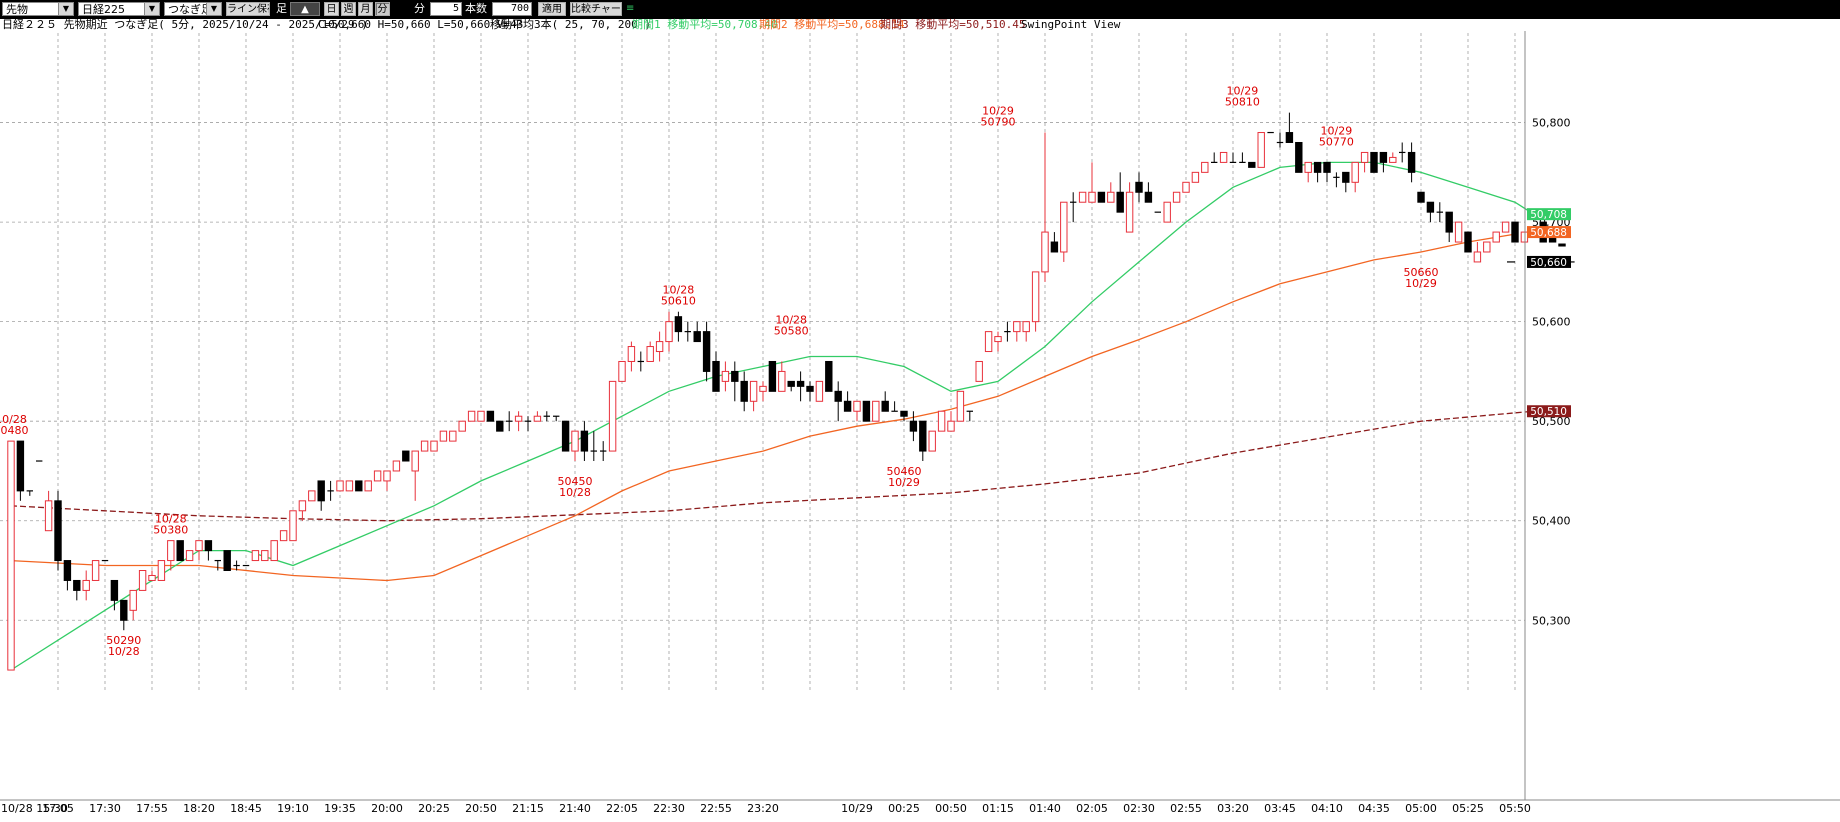  What do you see at coordinates (348, 9) in the screenshot?
I see `period-week-button: 週` at bounding box center [348, 9].